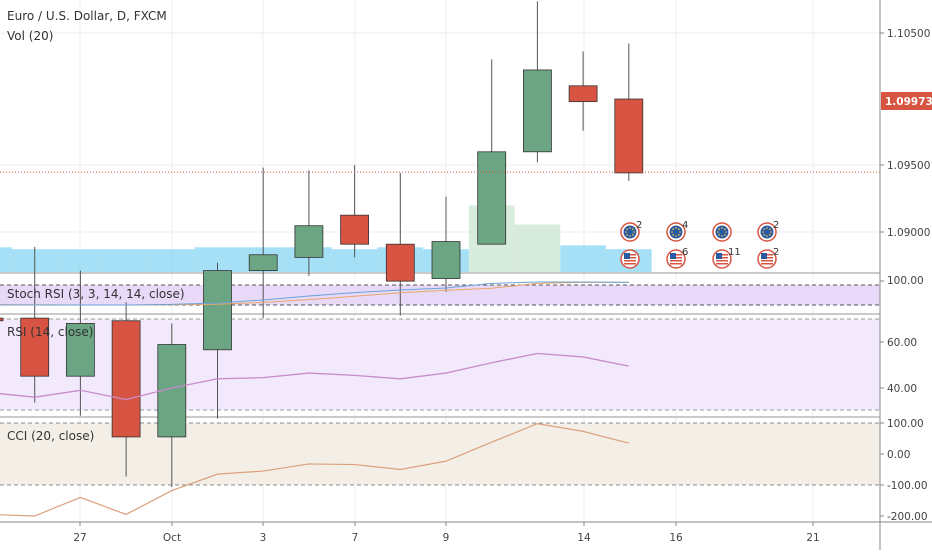  I want to click on cci-y-tick-label: -200.00, so click(907, 517).